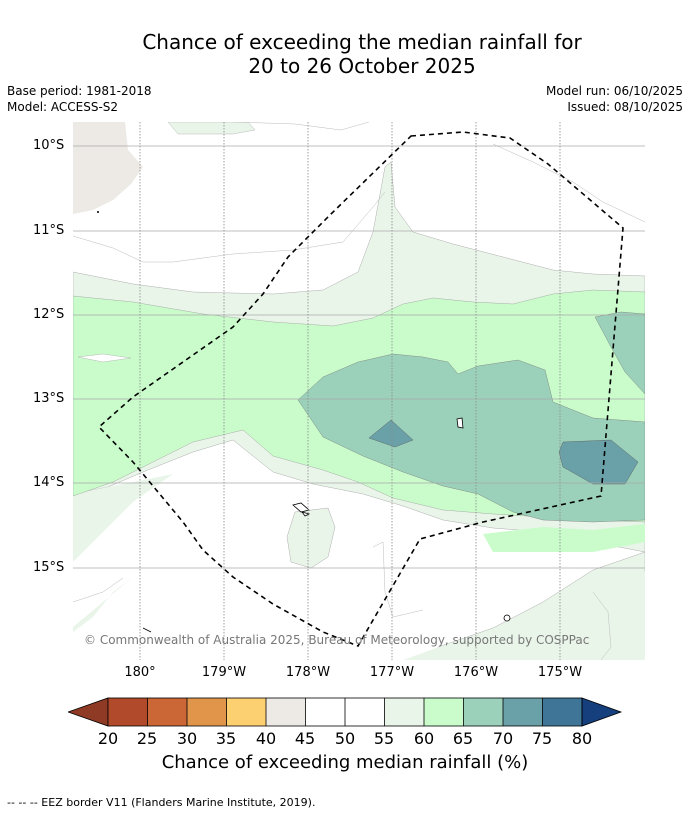  I want to click on colorbar-extend-high, so click(602, 712).